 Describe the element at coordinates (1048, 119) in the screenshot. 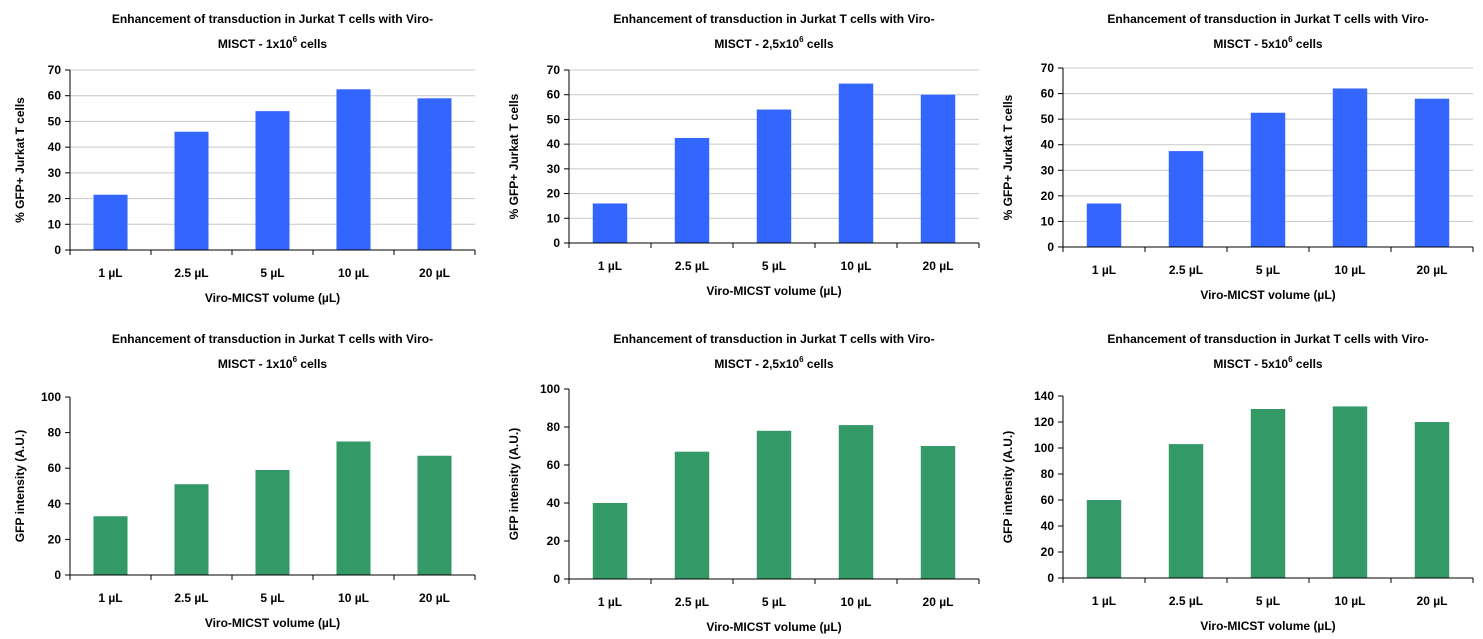

I see `y-tick-label: 50` at that location.